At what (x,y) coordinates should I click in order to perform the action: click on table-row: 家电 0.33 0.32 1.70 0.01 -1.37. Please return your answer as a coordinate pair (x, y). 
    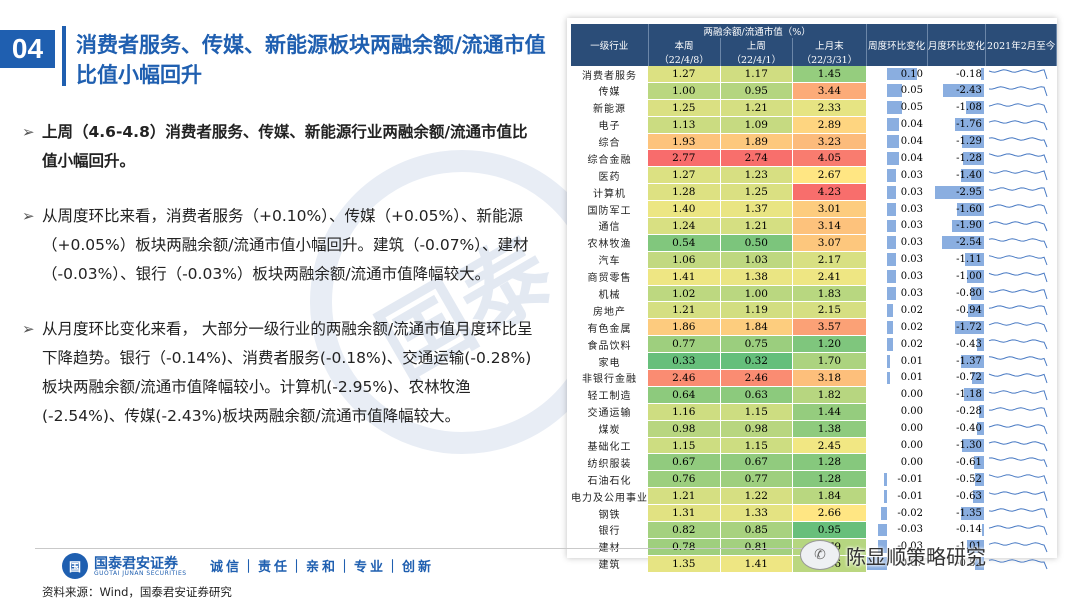
    Looking at the image, I should click on (814, 361).